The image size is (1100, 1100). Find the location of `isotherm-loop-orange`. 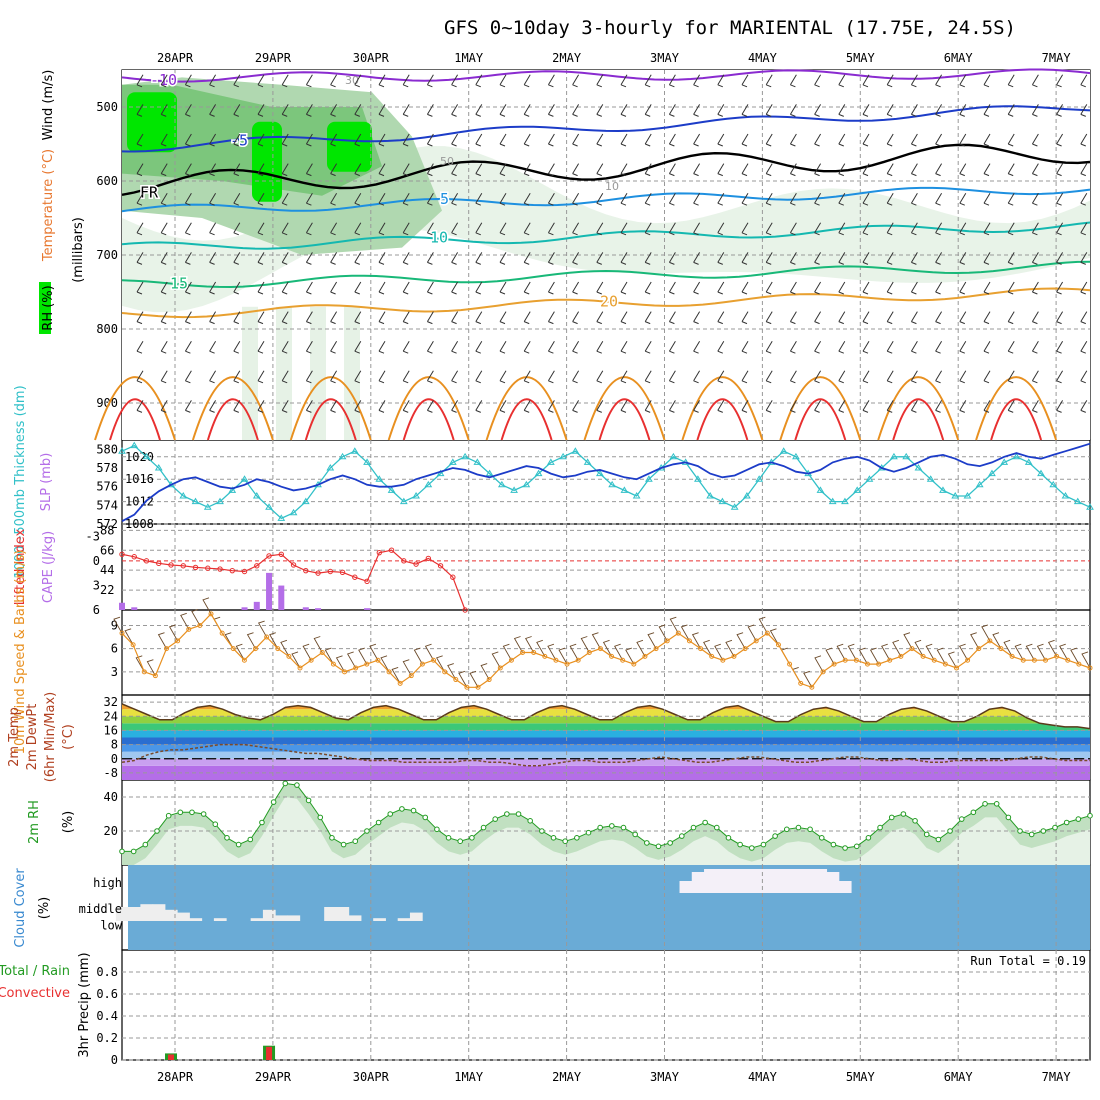

isotherm-loop-orange is located at coordinates (820, 408).